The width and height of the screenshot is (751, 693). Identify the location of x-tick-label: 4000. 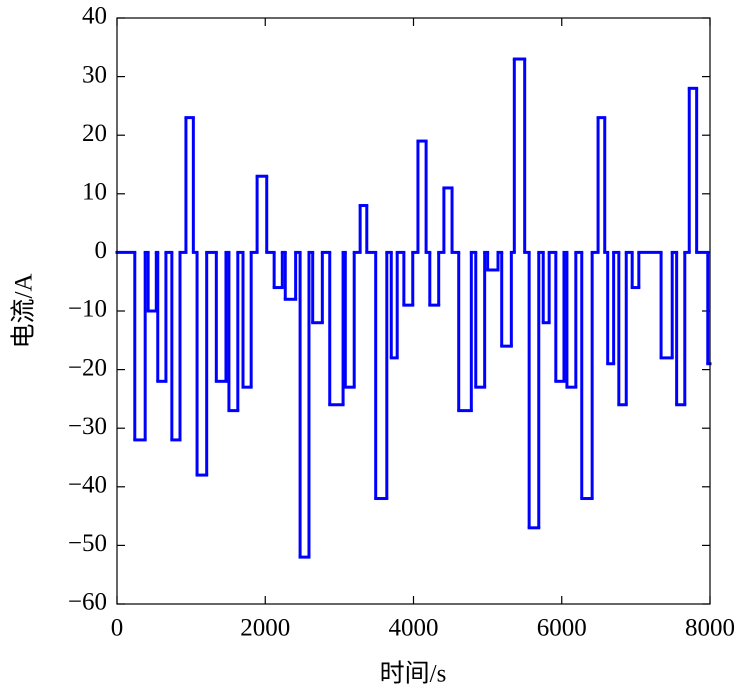
(414, 628).